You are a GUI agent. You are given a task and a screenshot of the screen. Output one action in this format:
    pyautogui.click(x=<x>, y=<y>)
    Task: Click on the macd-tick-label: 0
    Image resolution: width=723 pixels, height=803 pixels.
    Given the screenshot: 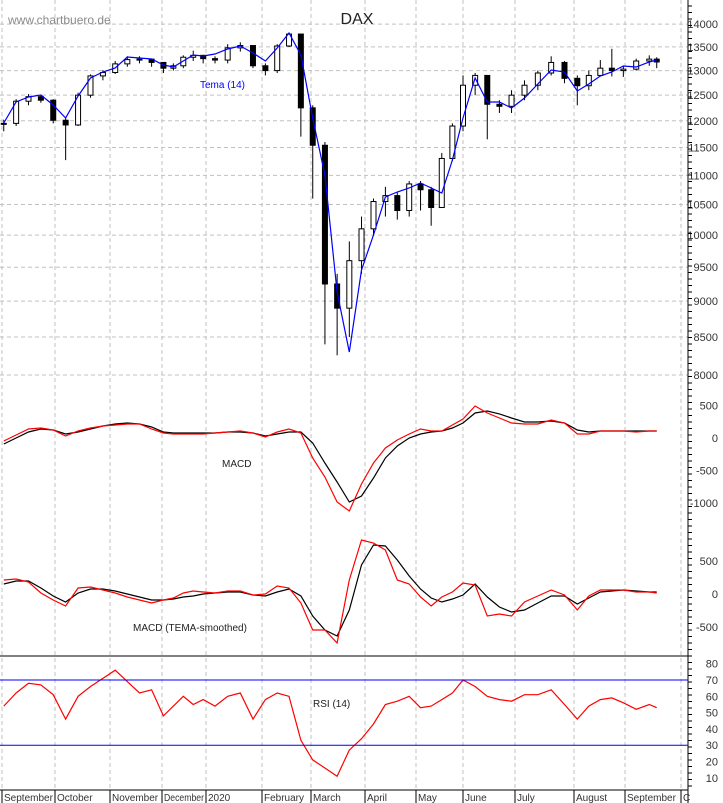 What is the action you would take?
    pyautogui.click(x=715, y=439)
    